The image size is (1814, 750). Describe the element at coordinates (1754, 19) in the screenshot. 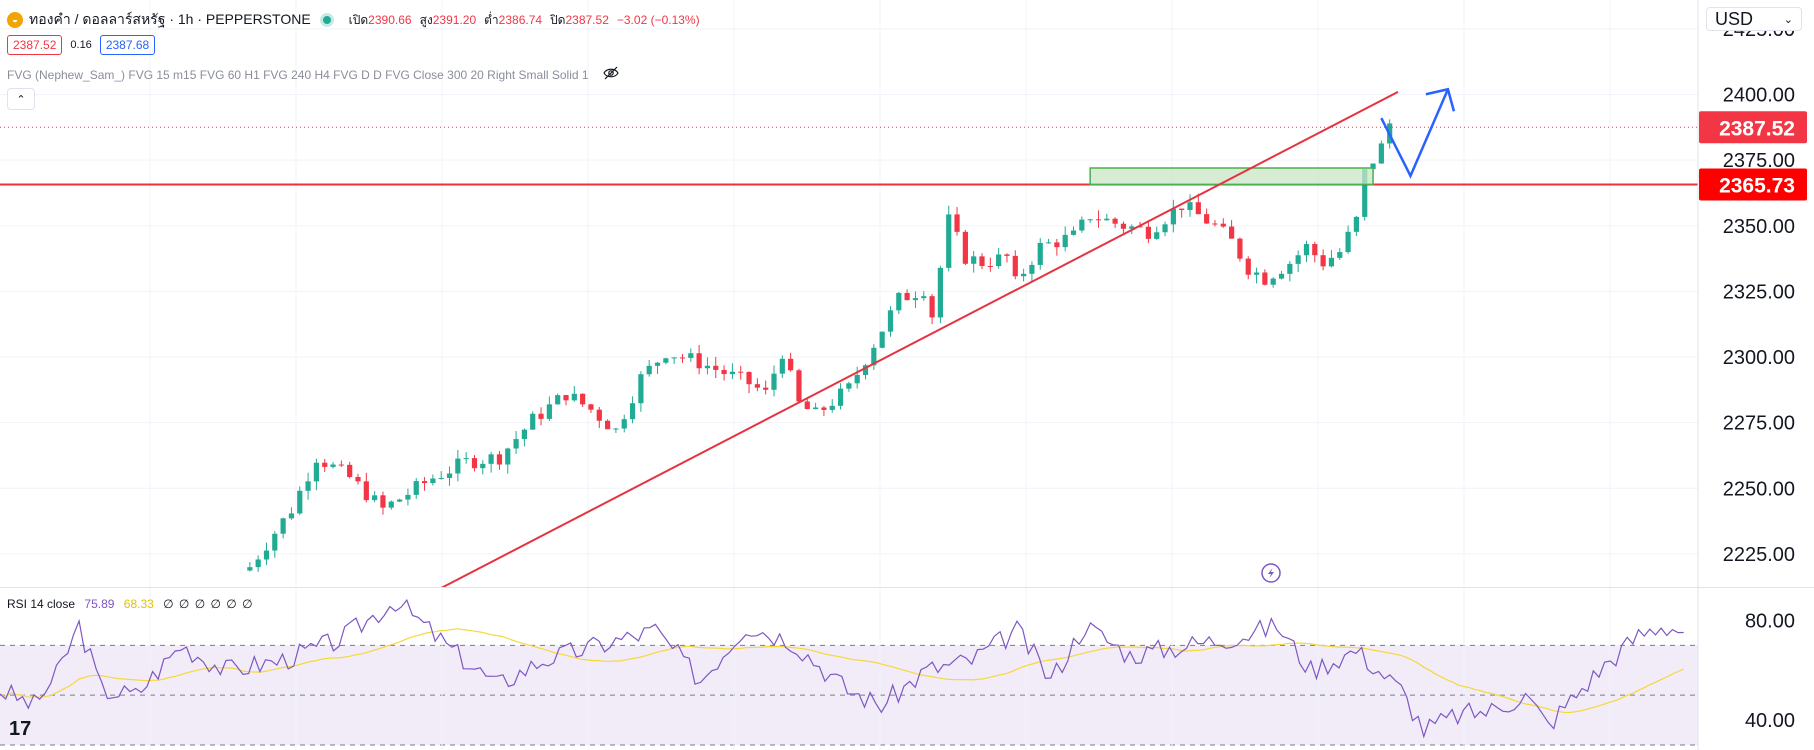

I see `currency-select: USD ⌄` at that location.